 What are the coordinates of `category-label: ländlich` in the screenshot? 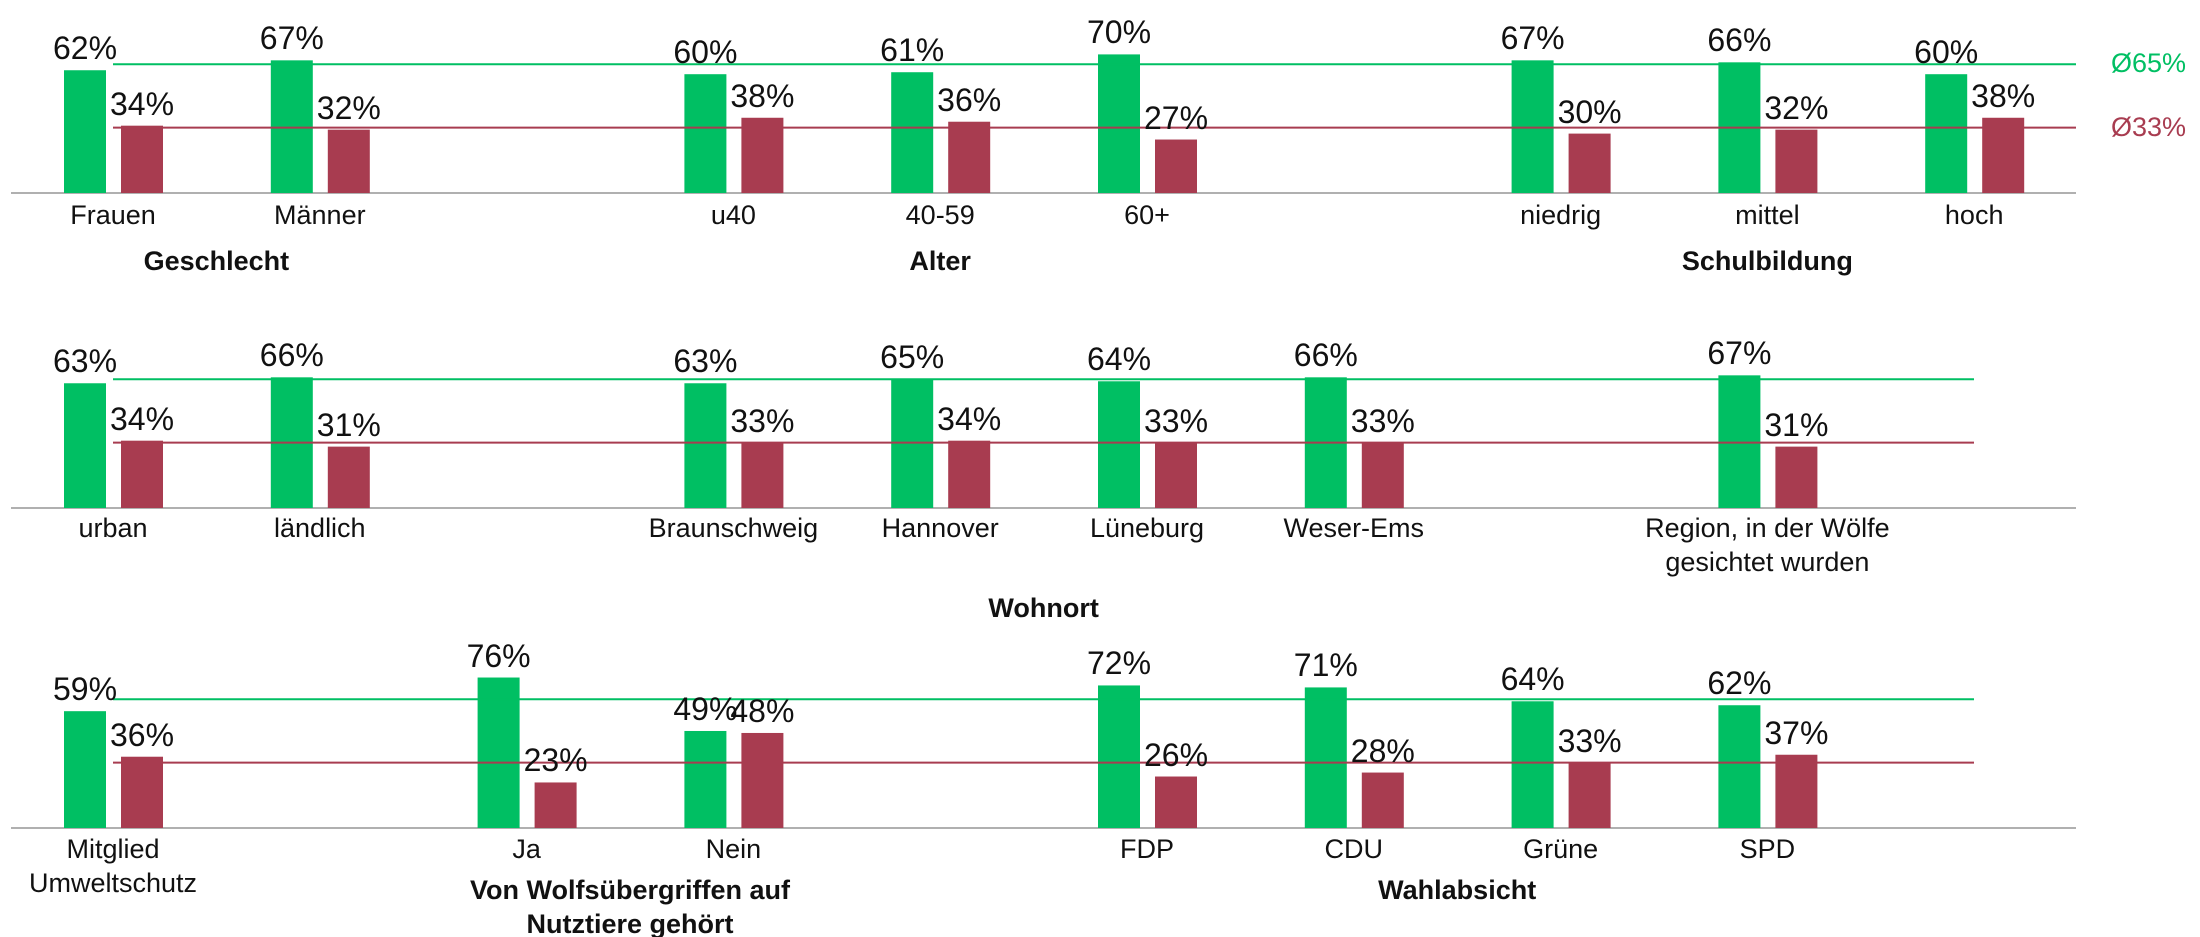 It's located at (320, 528).